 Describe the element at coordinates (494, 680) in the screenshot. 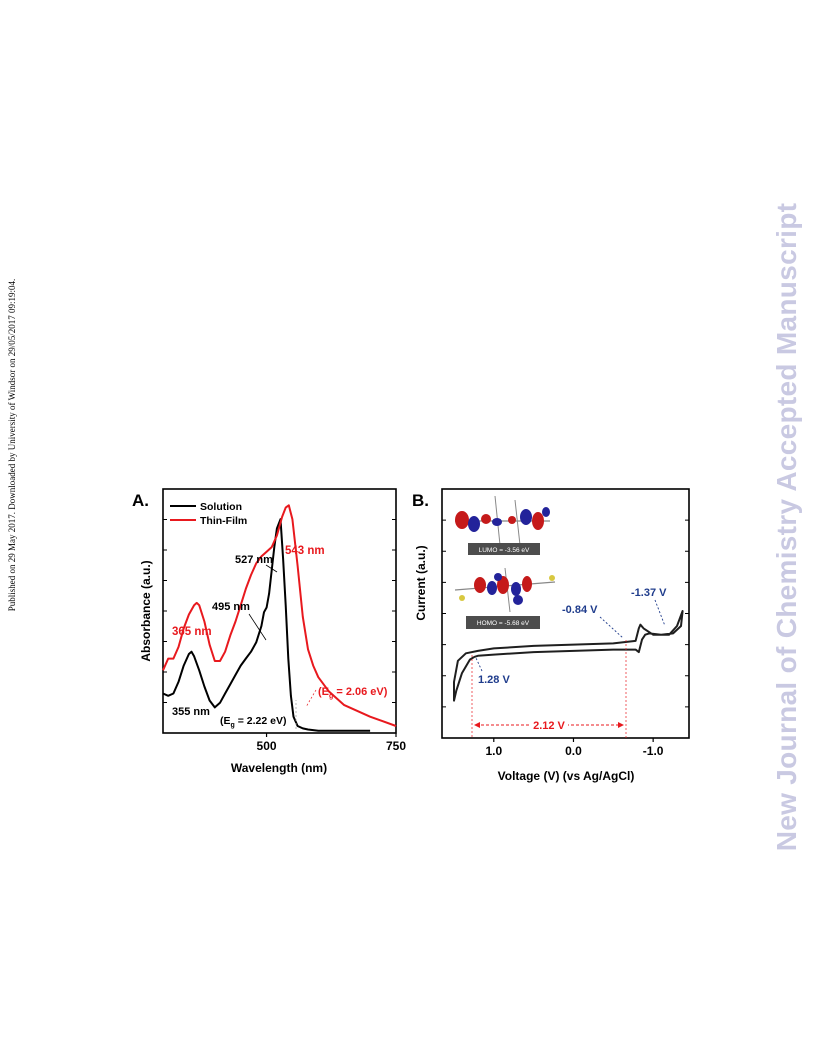

I see `annot-1-28v: 1.28 V` at that location.